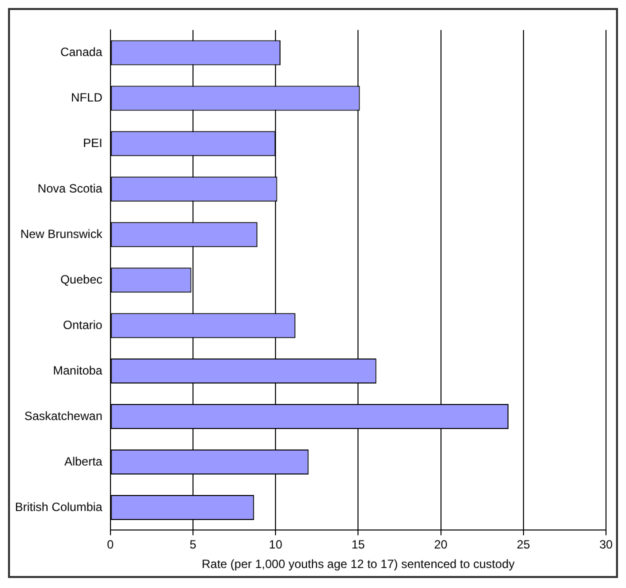 Image resolution: width=626 pixels, height=588 pixels. Describe the element at coordinates (70, 188) in the screenshot. I see `y-tick-label: Nova Scotia` at that location.